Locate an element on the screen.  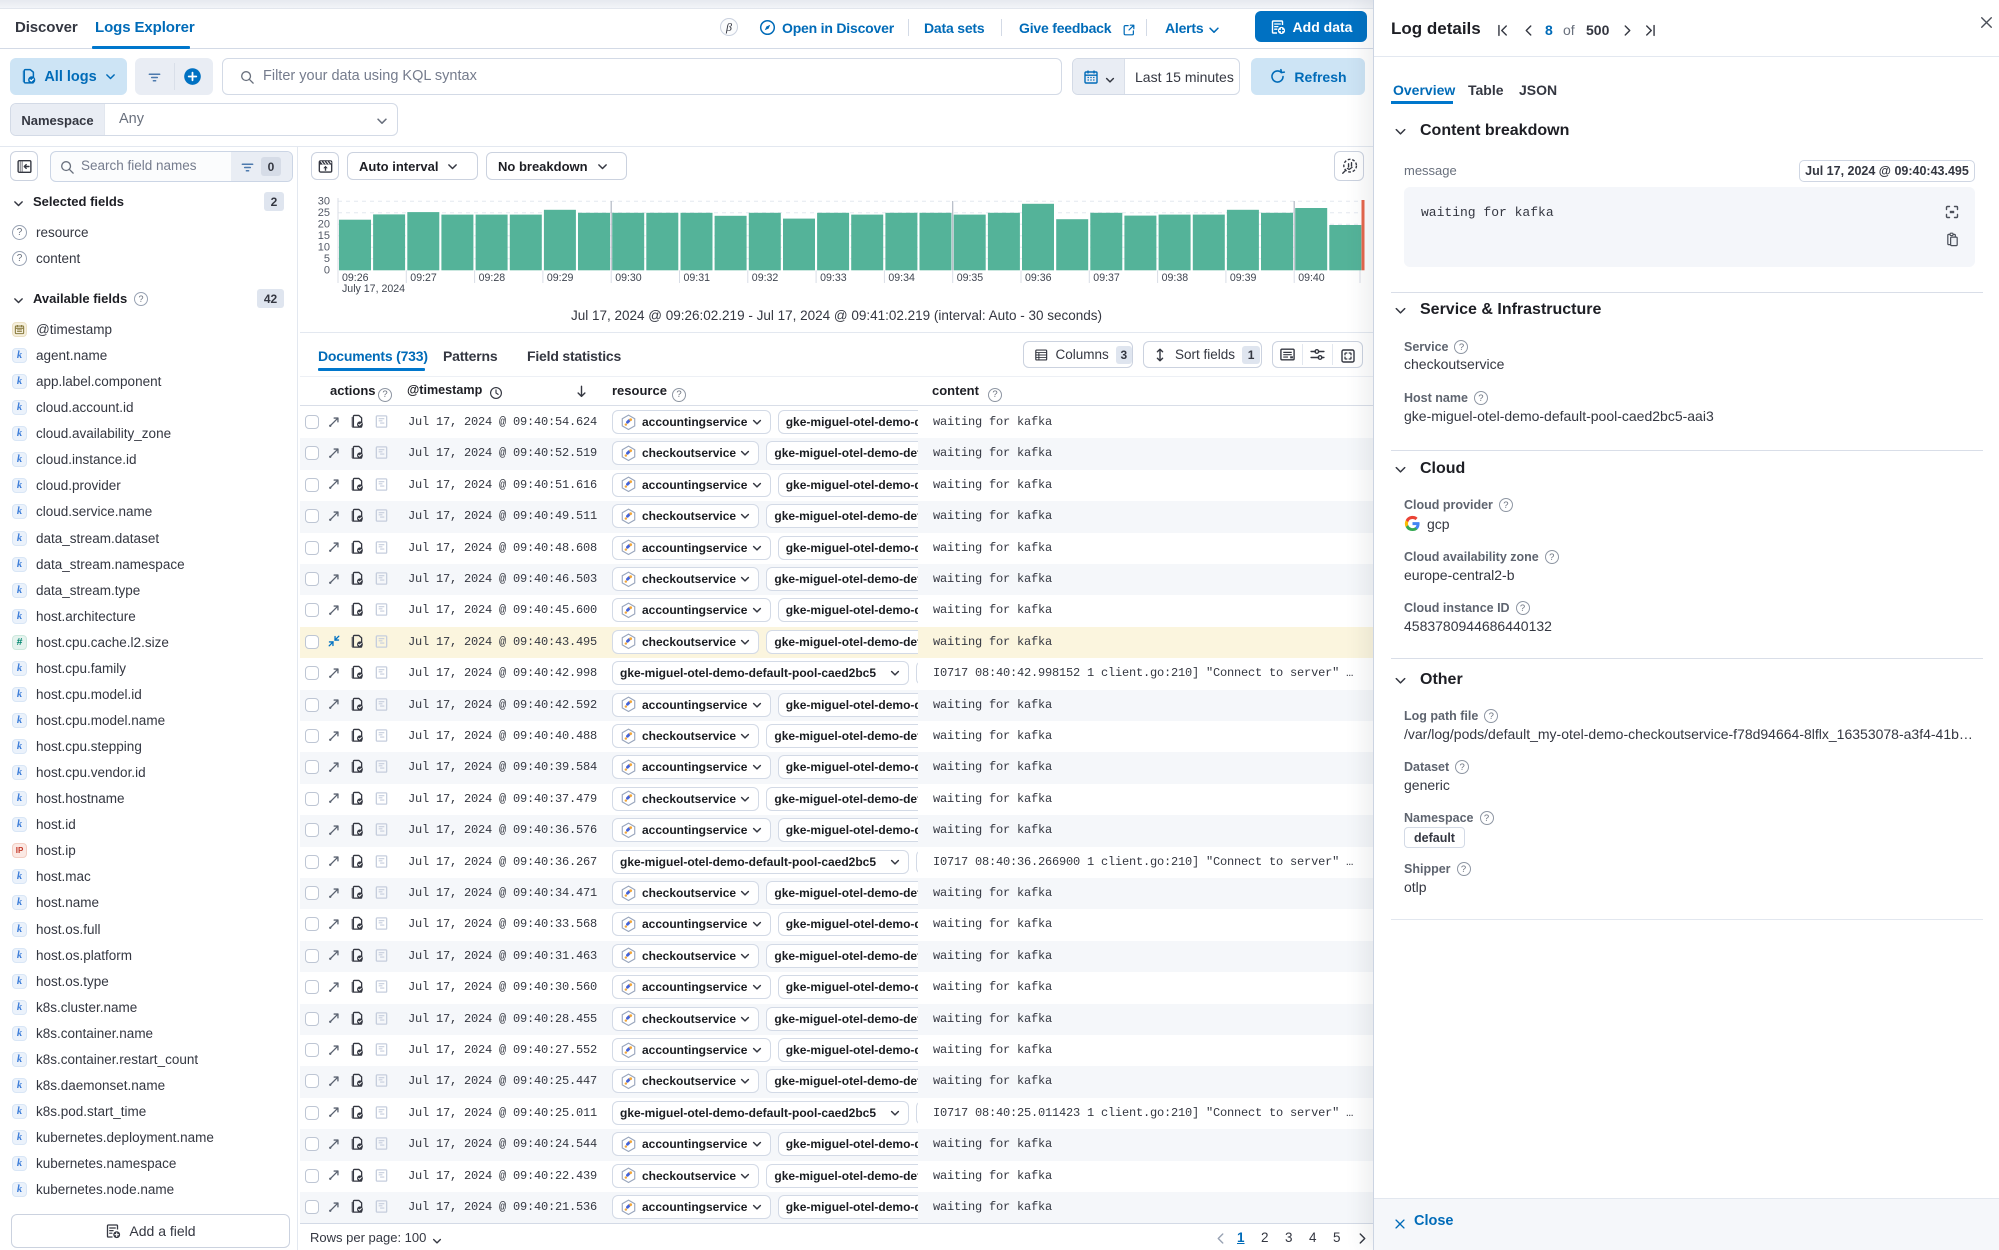
svg-text: 0 is located at coordinates (327, 271).